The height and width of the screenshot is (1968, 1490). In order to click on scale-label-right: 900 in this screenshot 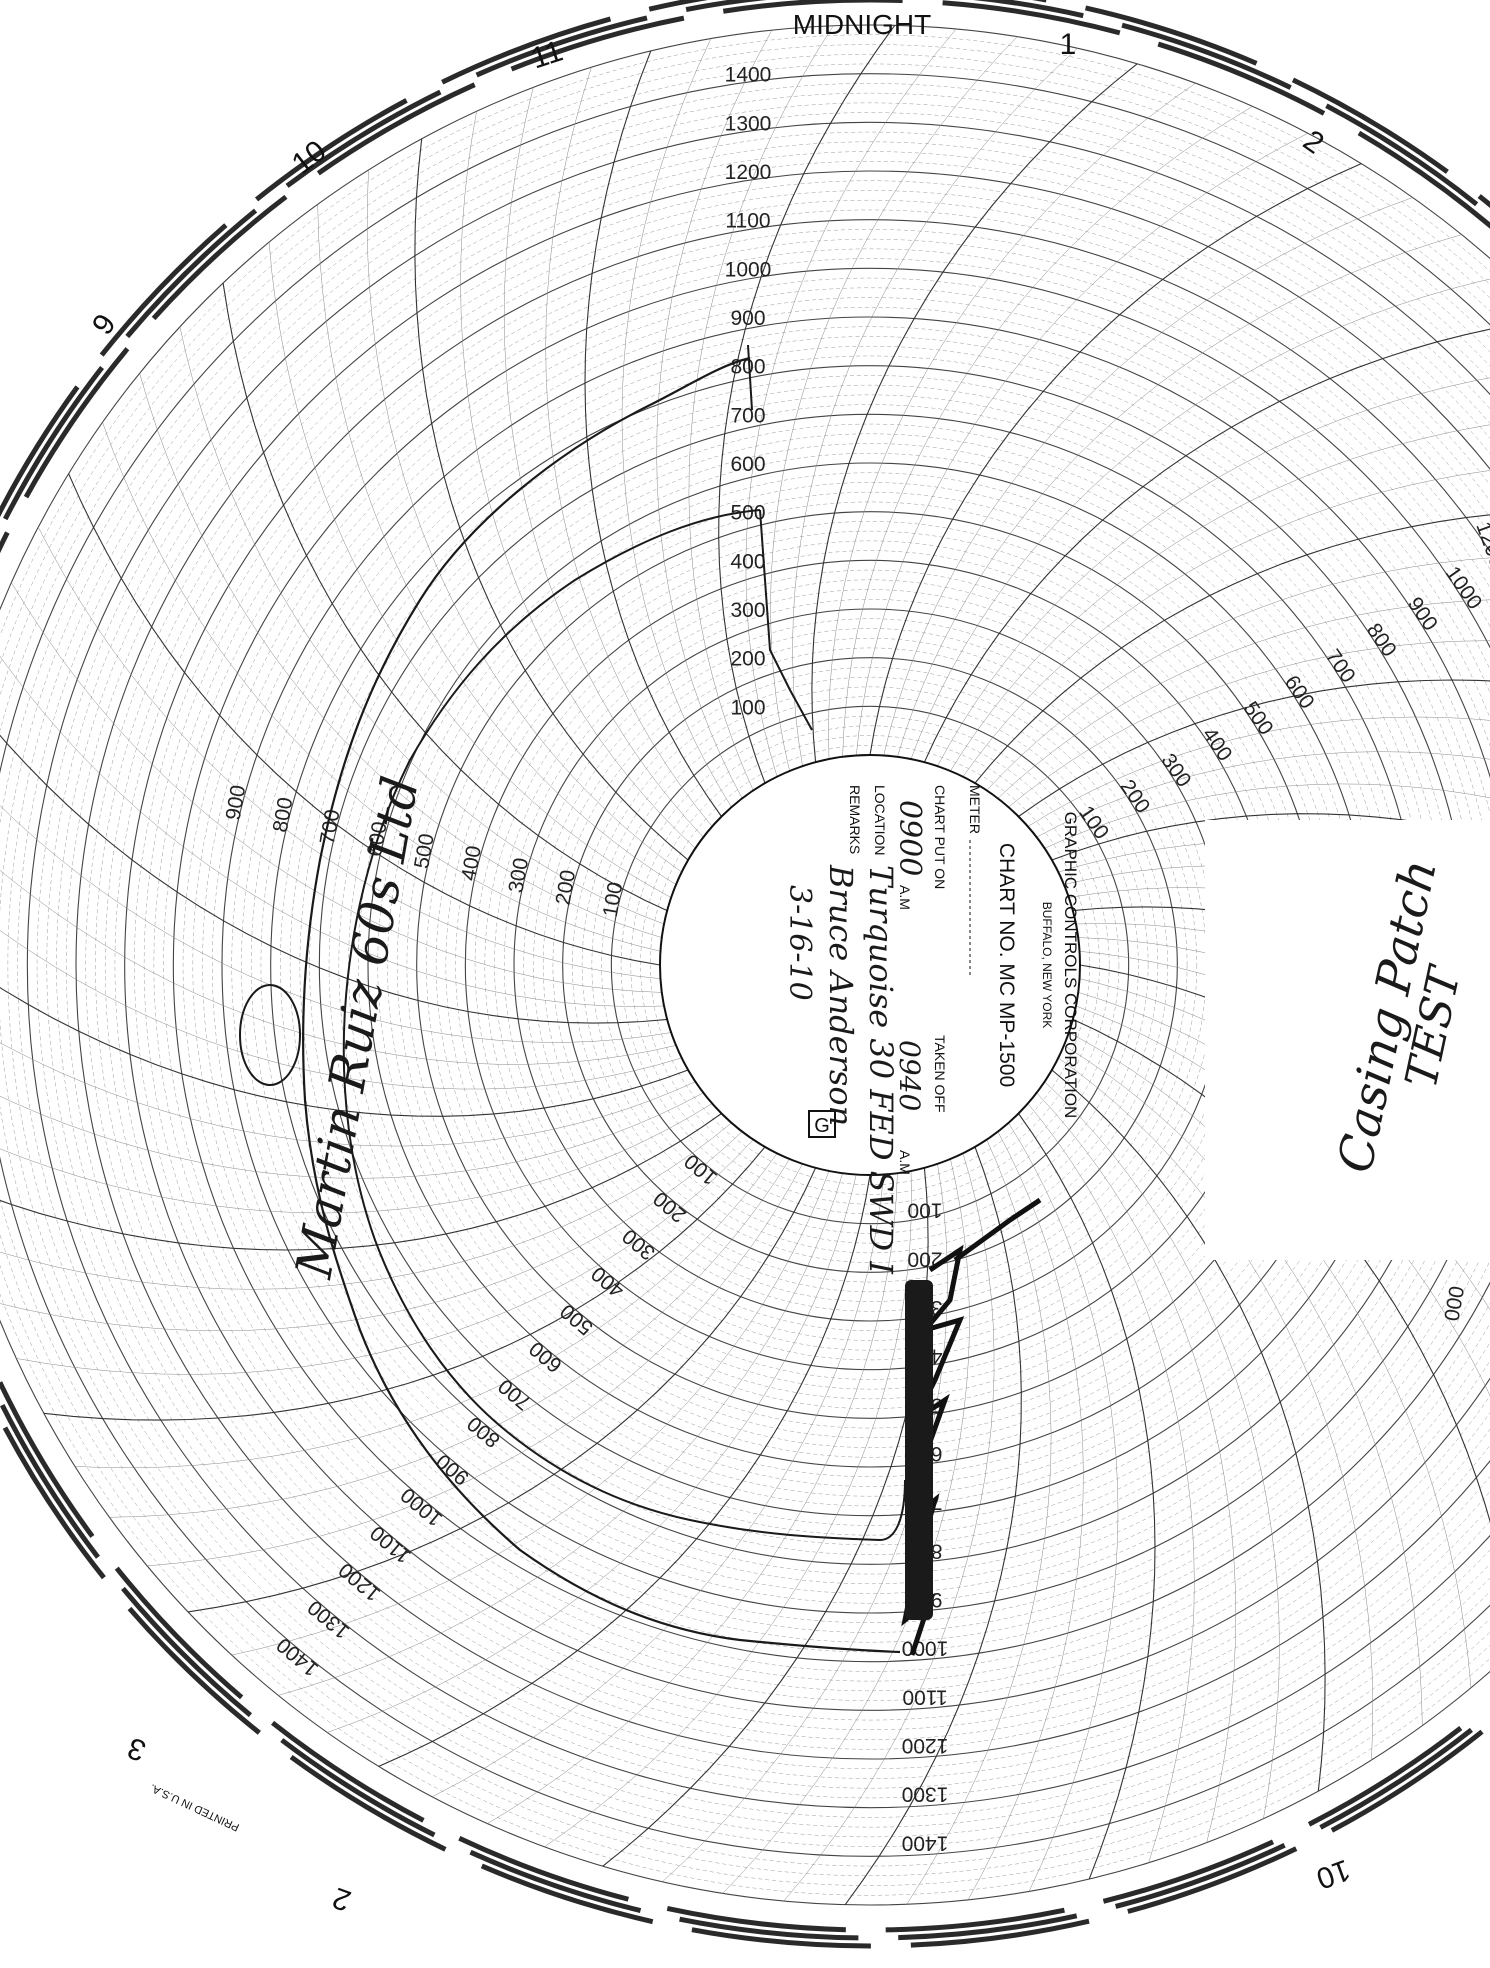, I will do `click(1422, 614)`.